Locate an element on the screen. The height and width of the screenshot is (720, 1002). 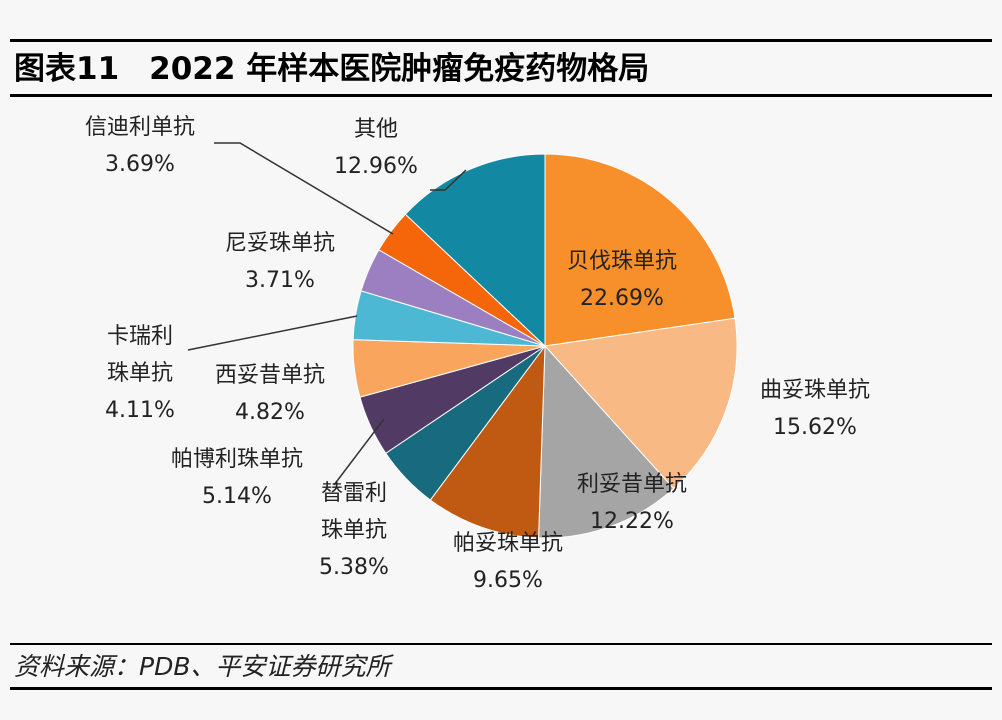
slice-label-11: 其他 12.96% is located at coordinates (376, 148).